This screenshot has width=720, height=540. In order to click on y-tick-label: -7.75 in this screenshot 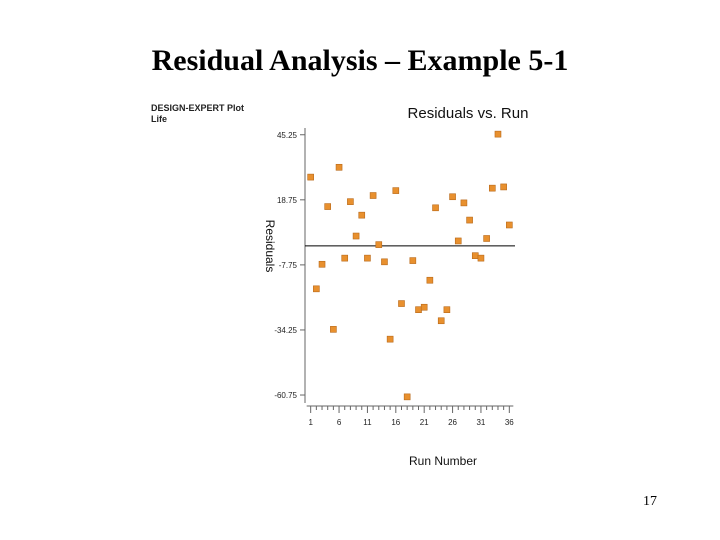, I will do `click(288, 265)`.